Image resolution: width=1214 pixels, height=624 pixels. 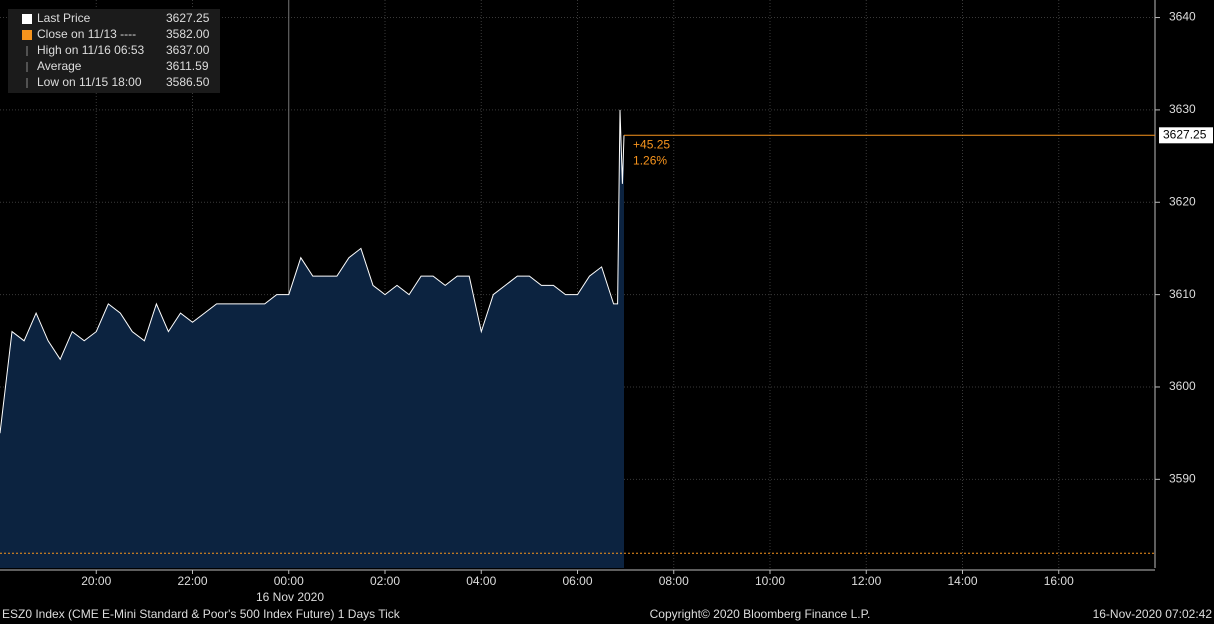 What do you see at coordinates (187, 66) in the screenshot?
I see `legend-value: 3611.59` at bounding box center [187, 66].